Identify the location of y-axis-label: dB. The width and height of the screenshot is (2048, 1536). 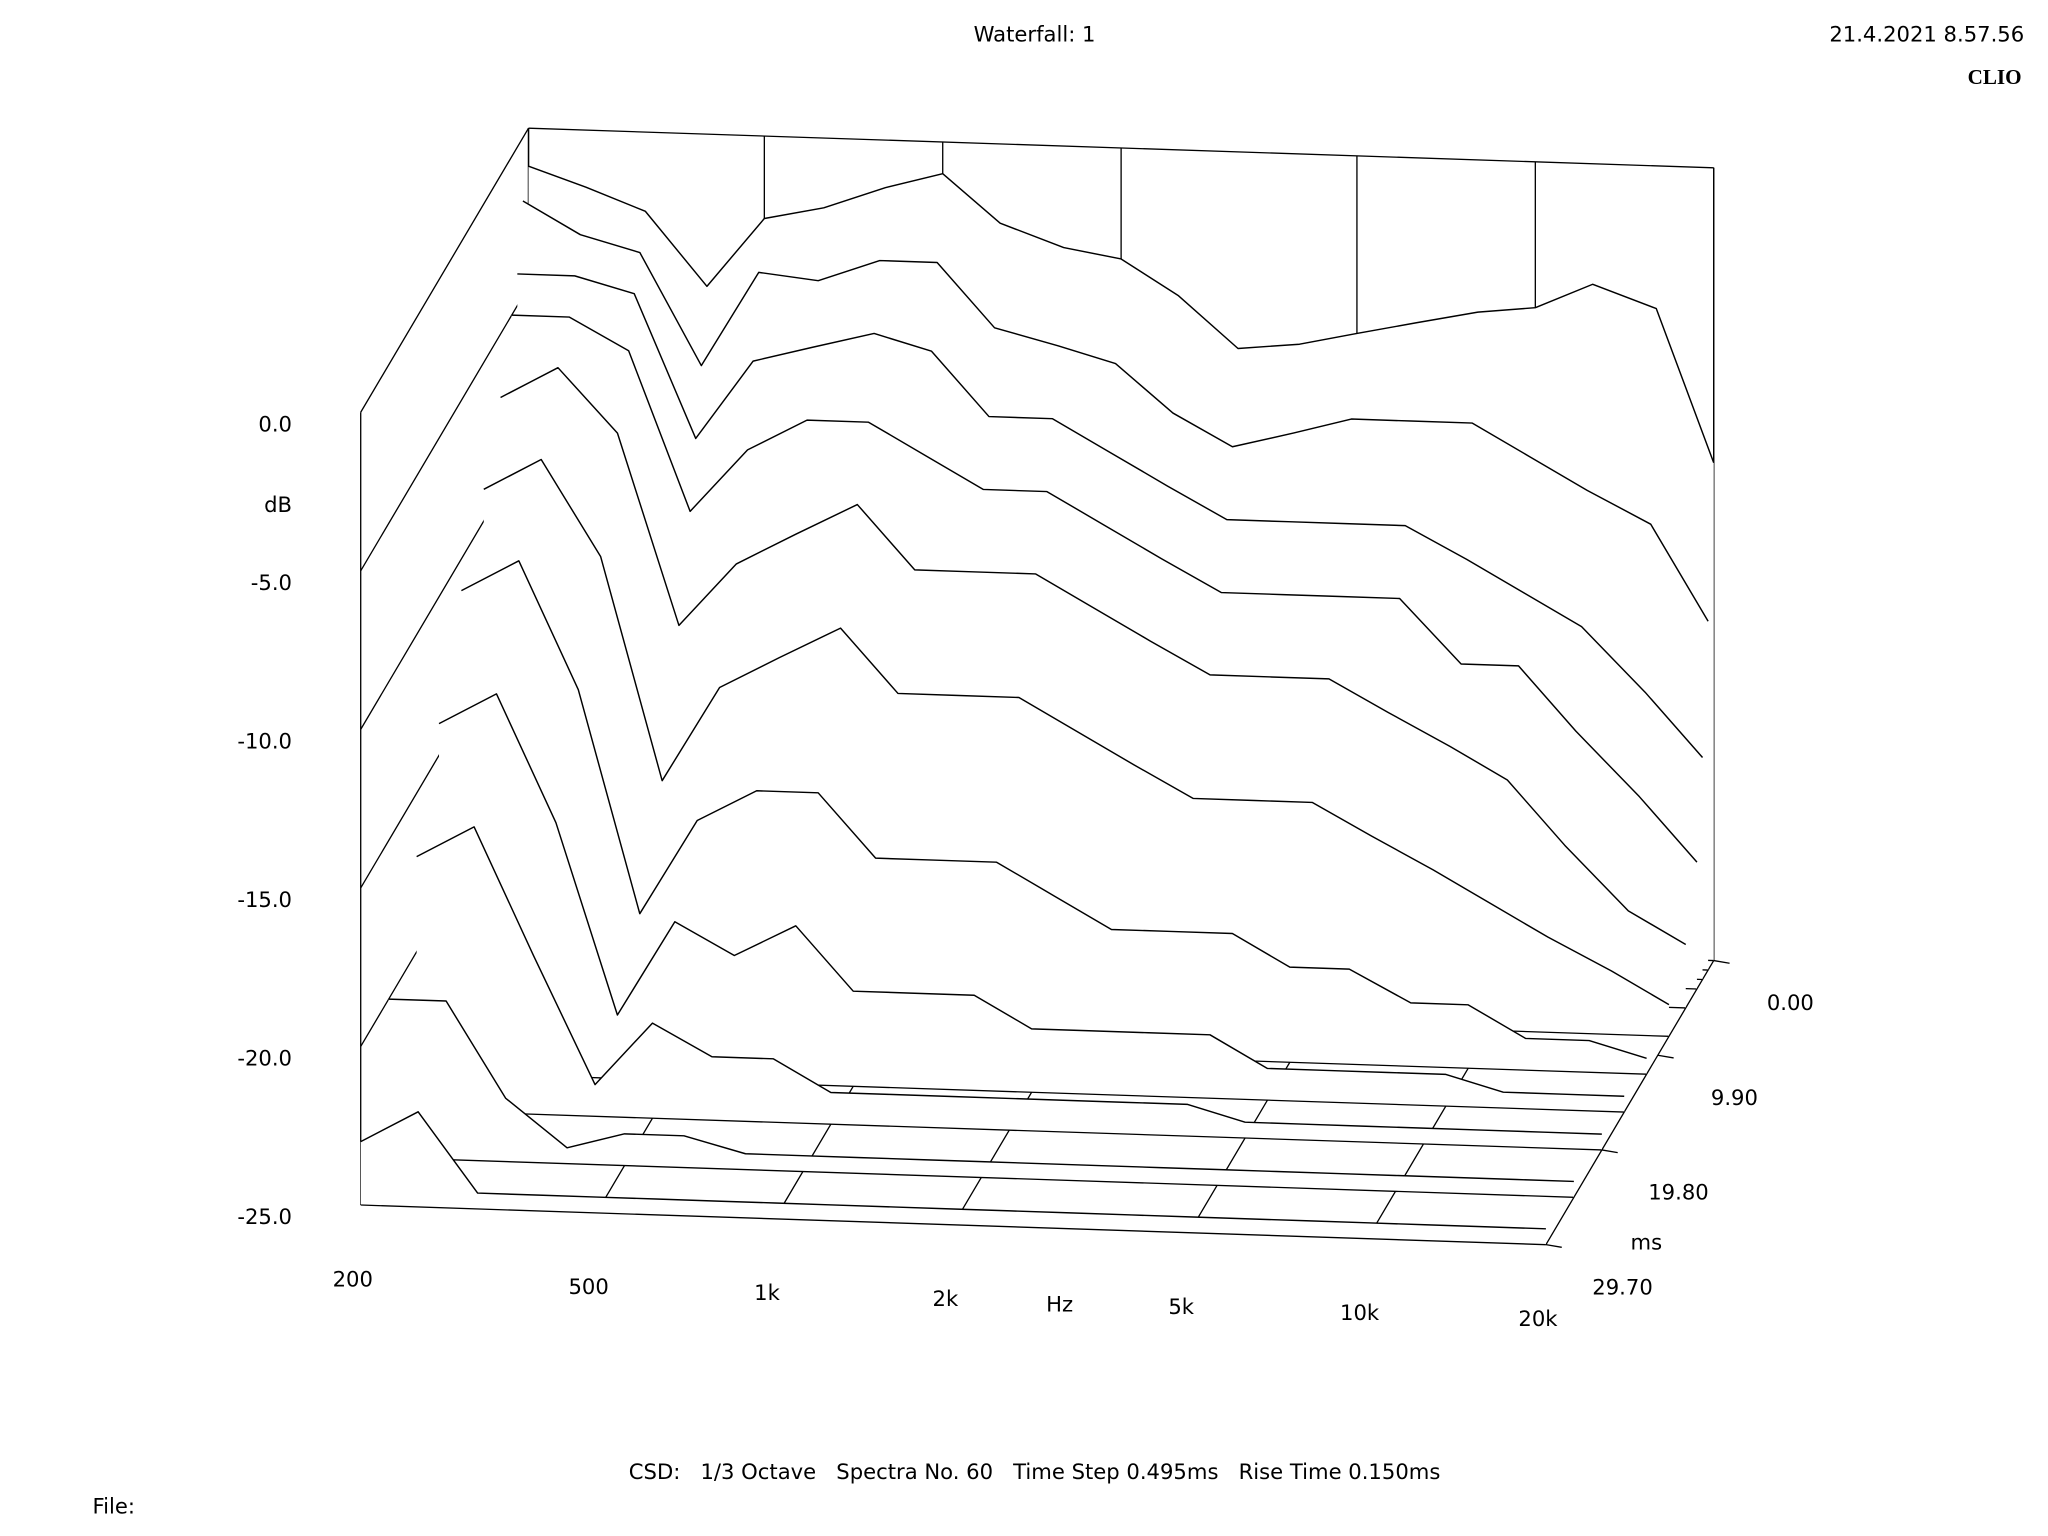
(278, 504).